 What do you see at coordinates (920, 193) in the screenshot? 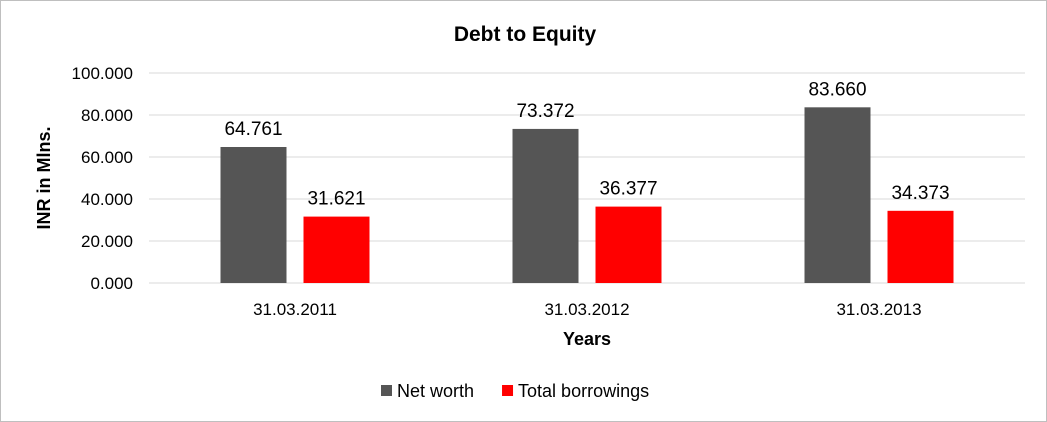
I see `data-label: 34.373` at bounding box center [920, 193].